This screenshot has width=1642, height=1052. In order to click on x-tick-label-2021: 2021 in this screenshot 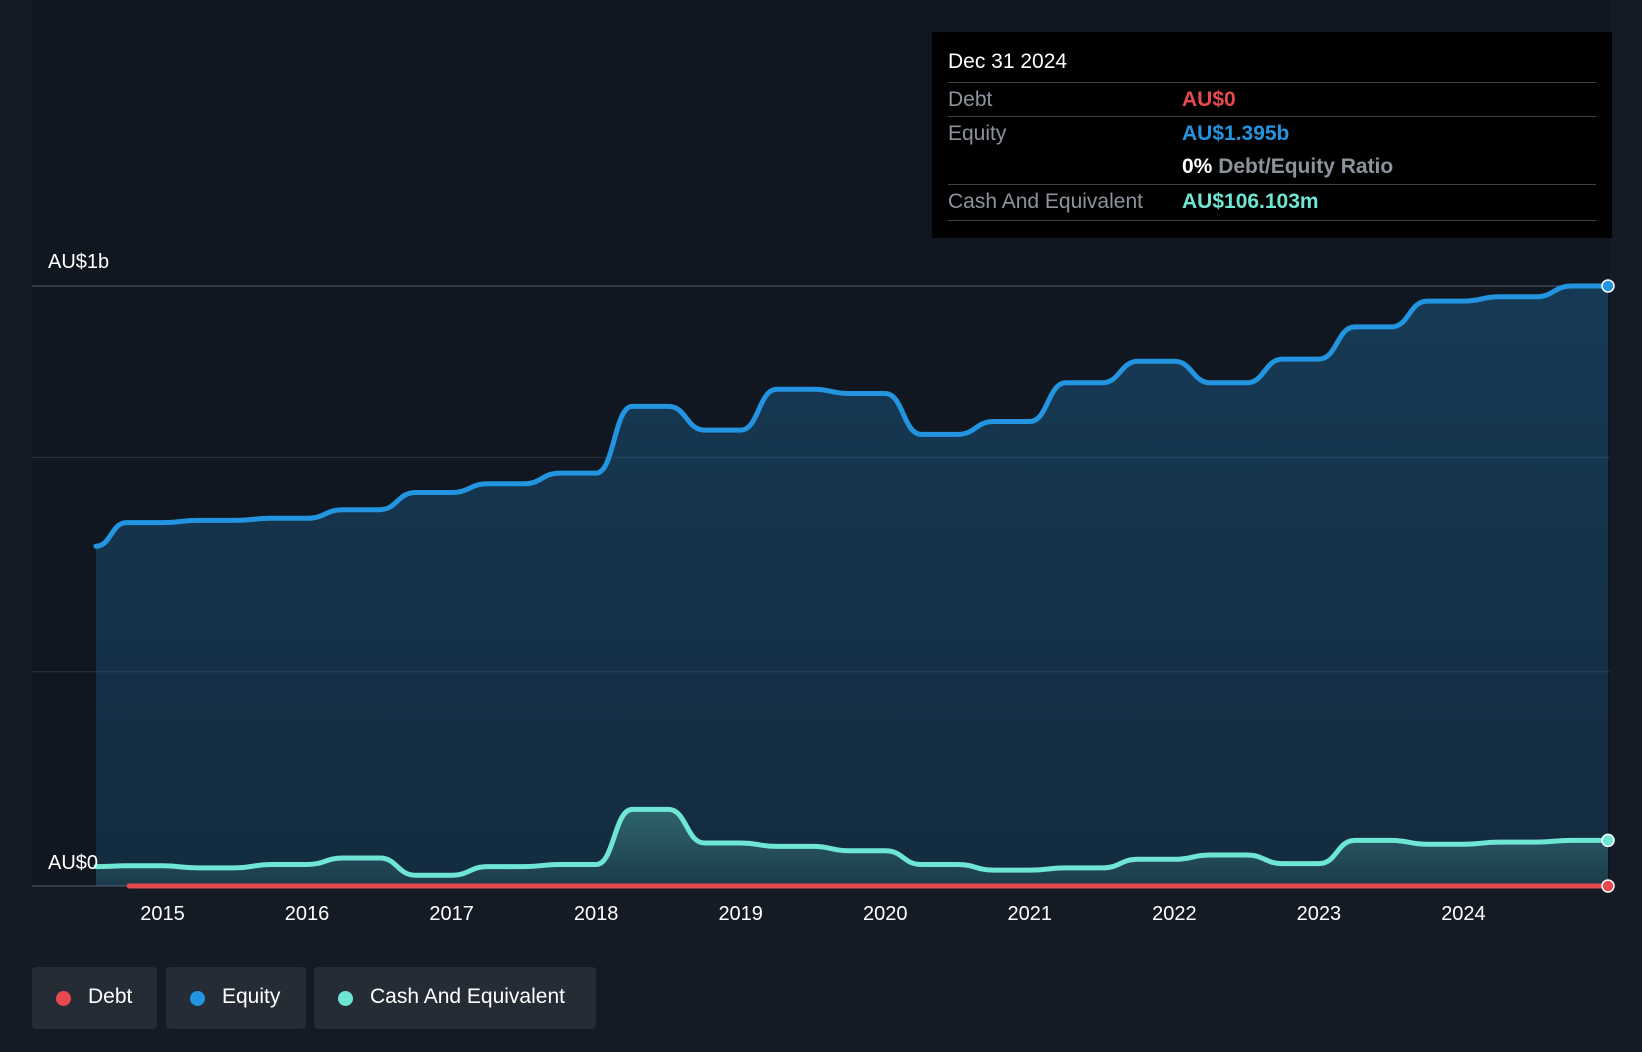, I will do `click(1030, 914)`.